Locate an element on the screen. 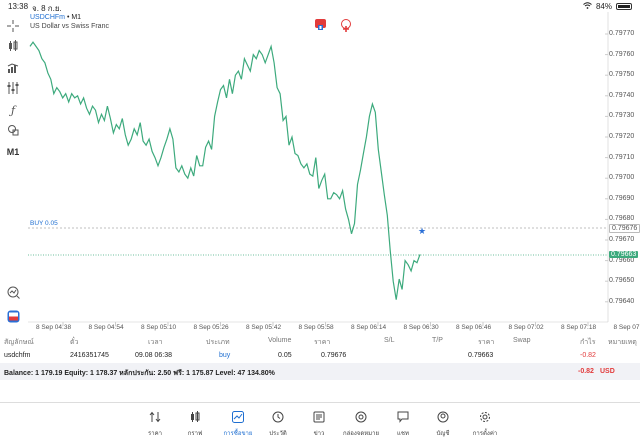 The height and width of the screenshot is (447, 640). magnifier-chart-icon is located at coordinates (13, 292).